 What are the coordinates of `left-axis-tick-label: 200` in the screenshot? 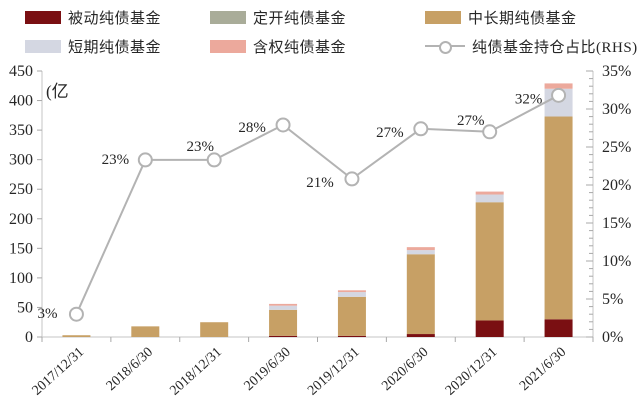 It's located at (21, 219).